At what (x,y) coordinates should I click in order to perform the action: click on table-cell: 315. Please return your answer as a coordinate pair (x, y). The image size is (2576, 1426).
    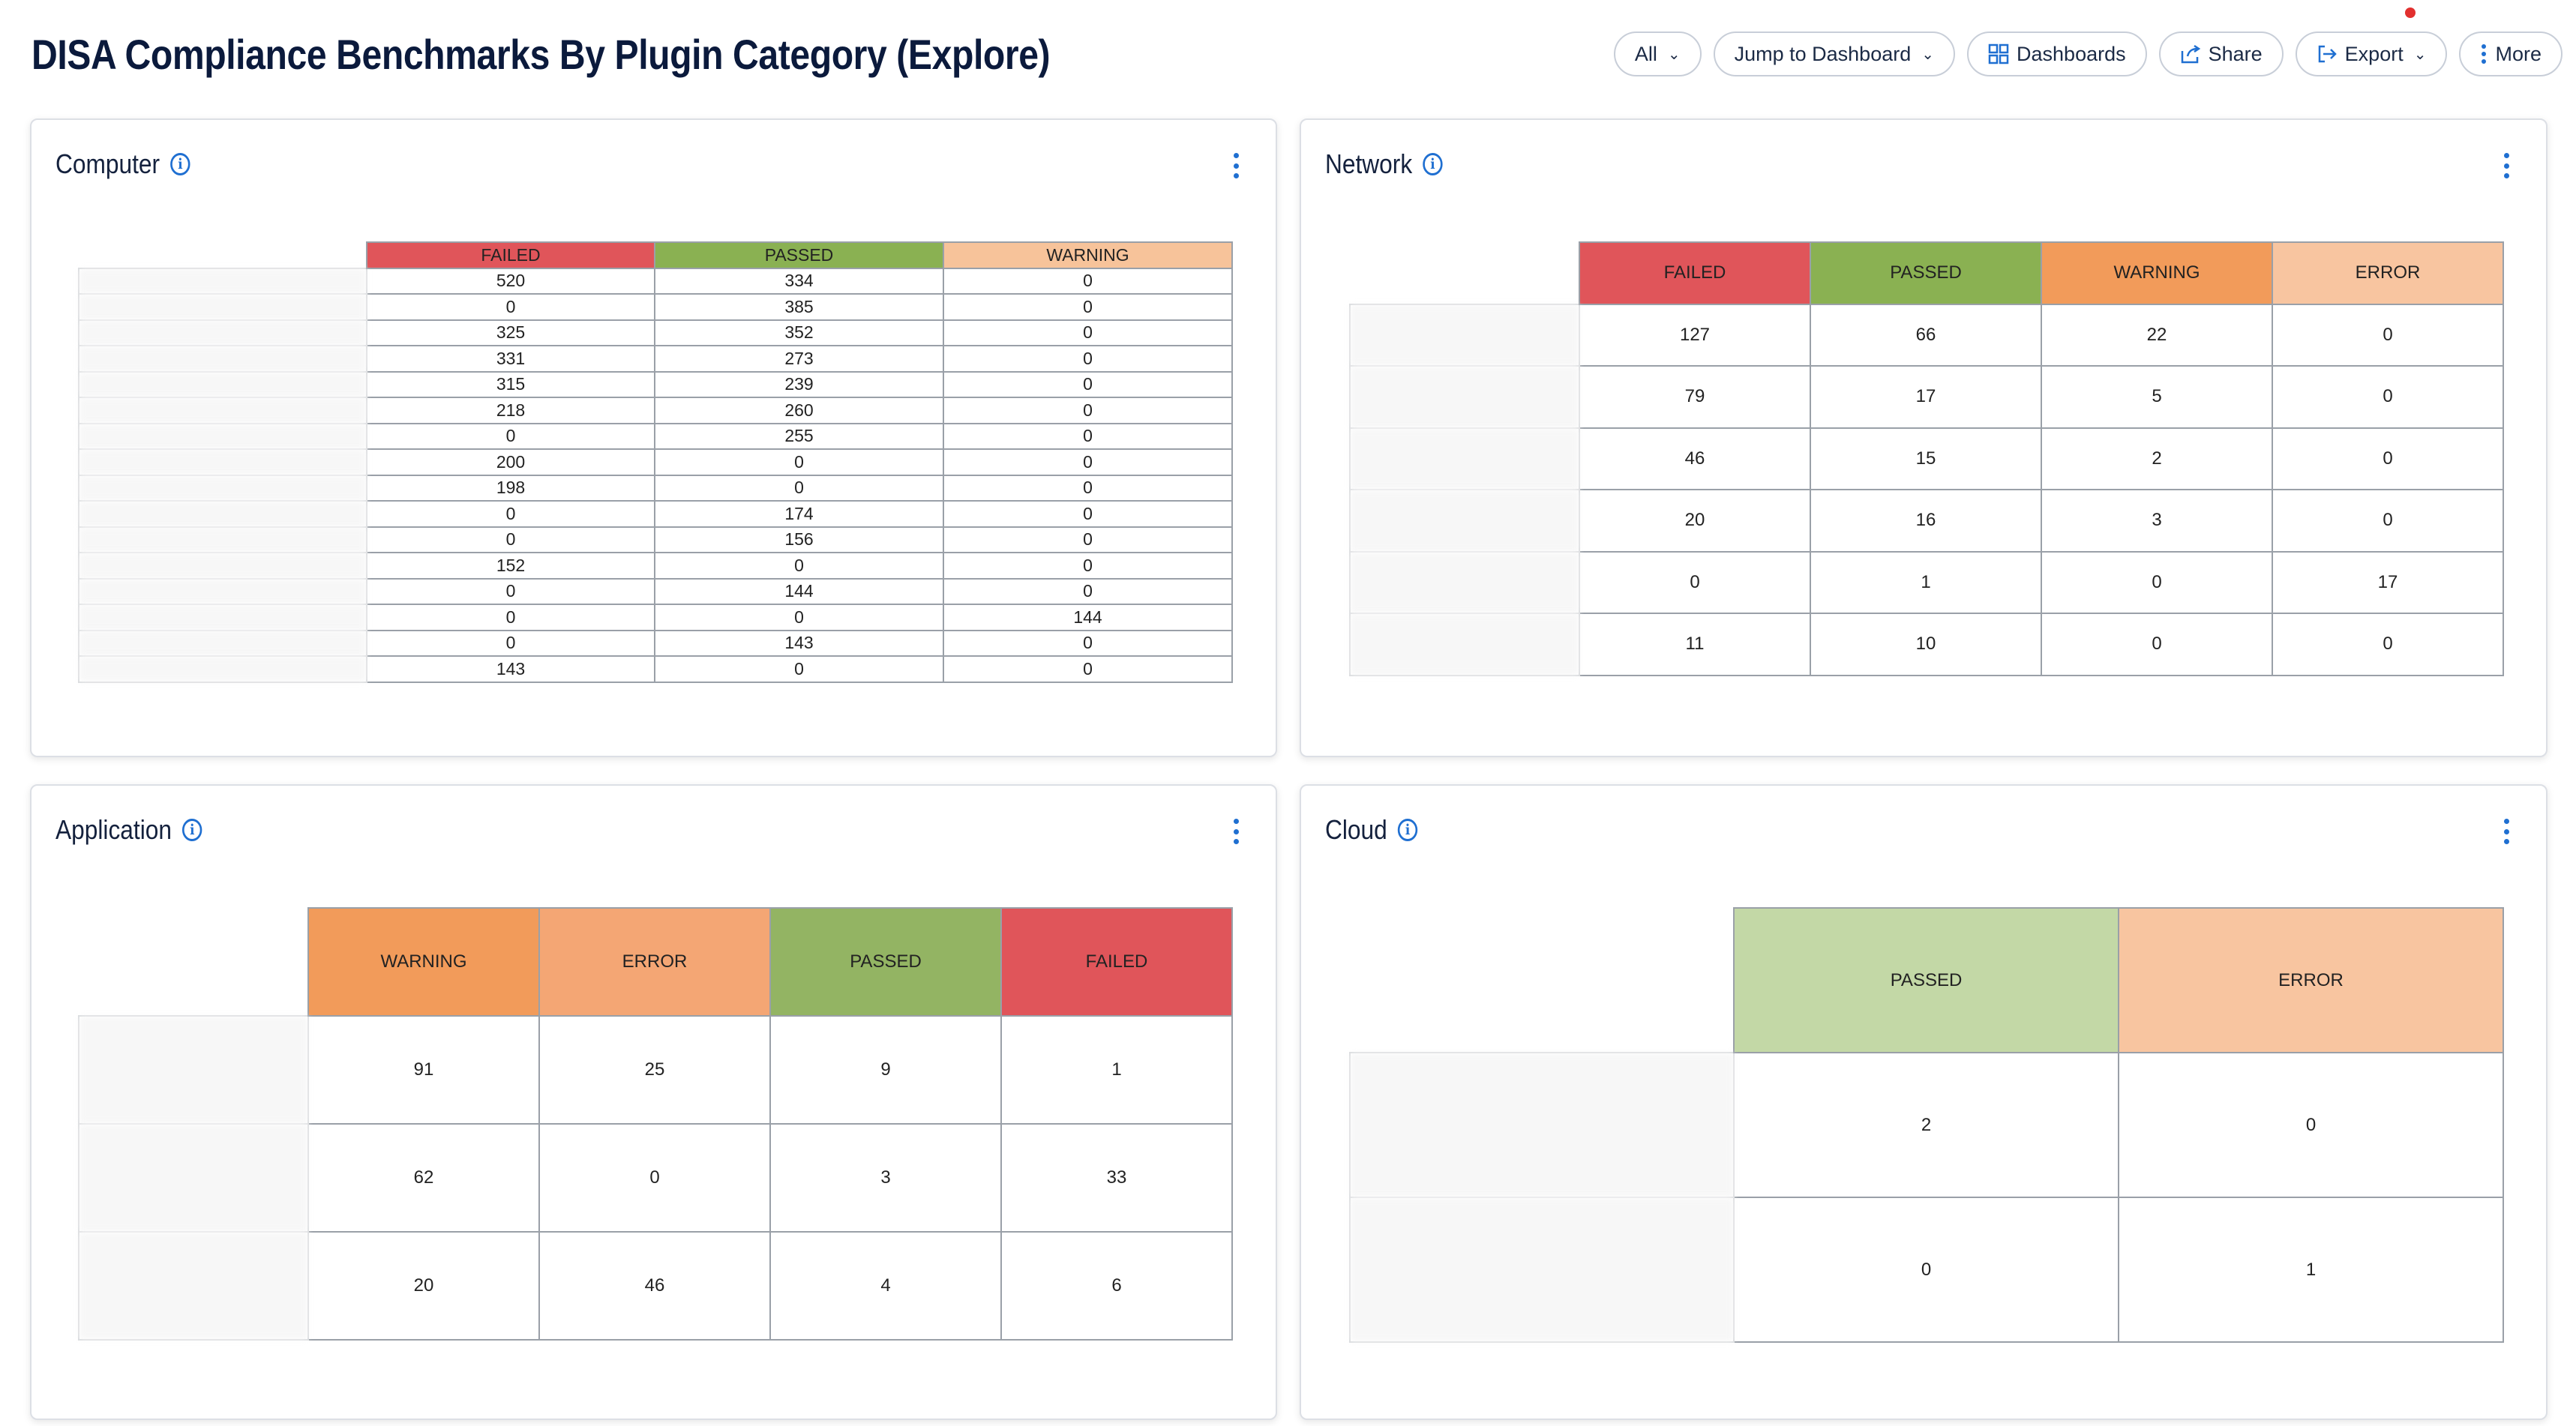
    Looking at the image, I should click on (511, 384).